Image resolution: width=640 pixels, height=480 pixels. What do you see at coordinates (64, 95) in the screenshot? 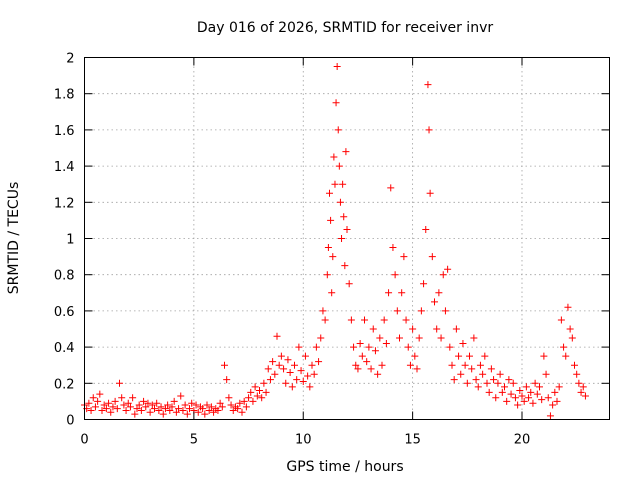
I see `y-tick-label: 1.8` at bounding box center [64, 95].